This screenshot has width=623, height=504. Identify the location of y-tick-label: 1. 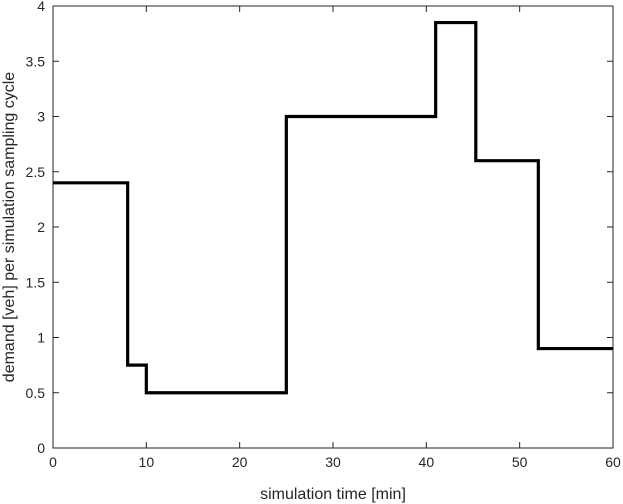
(41, 338).